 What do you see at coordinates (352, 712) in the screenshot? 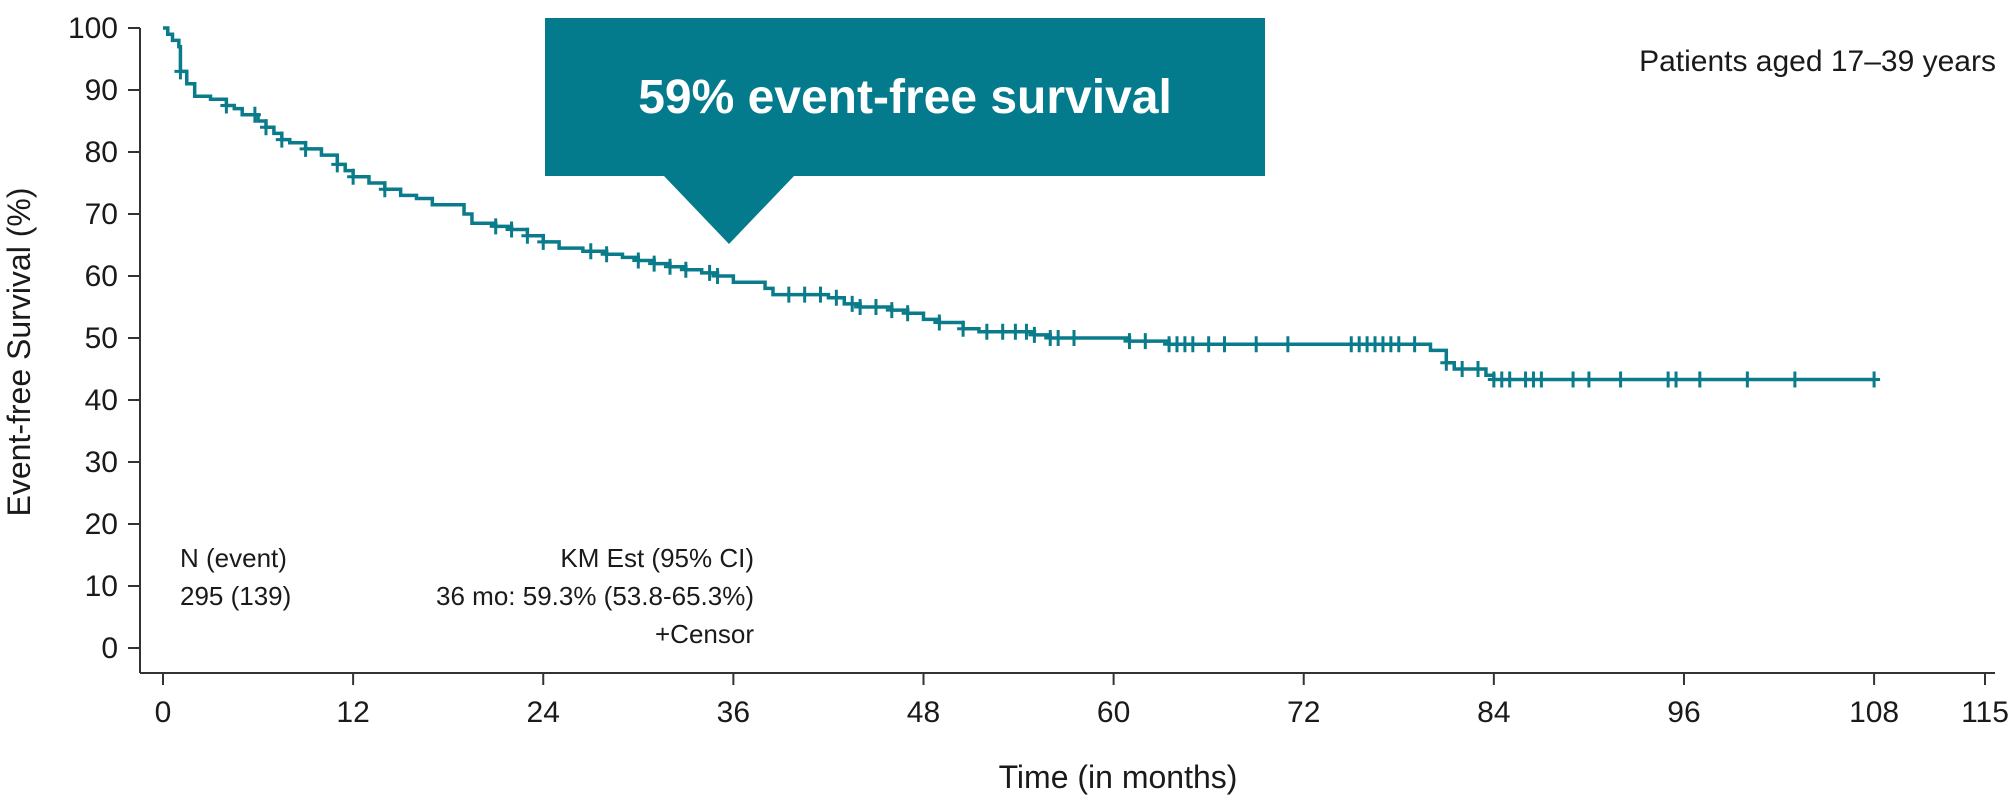
I see `x-tick-label: 12` at bounding box center [352, 712].